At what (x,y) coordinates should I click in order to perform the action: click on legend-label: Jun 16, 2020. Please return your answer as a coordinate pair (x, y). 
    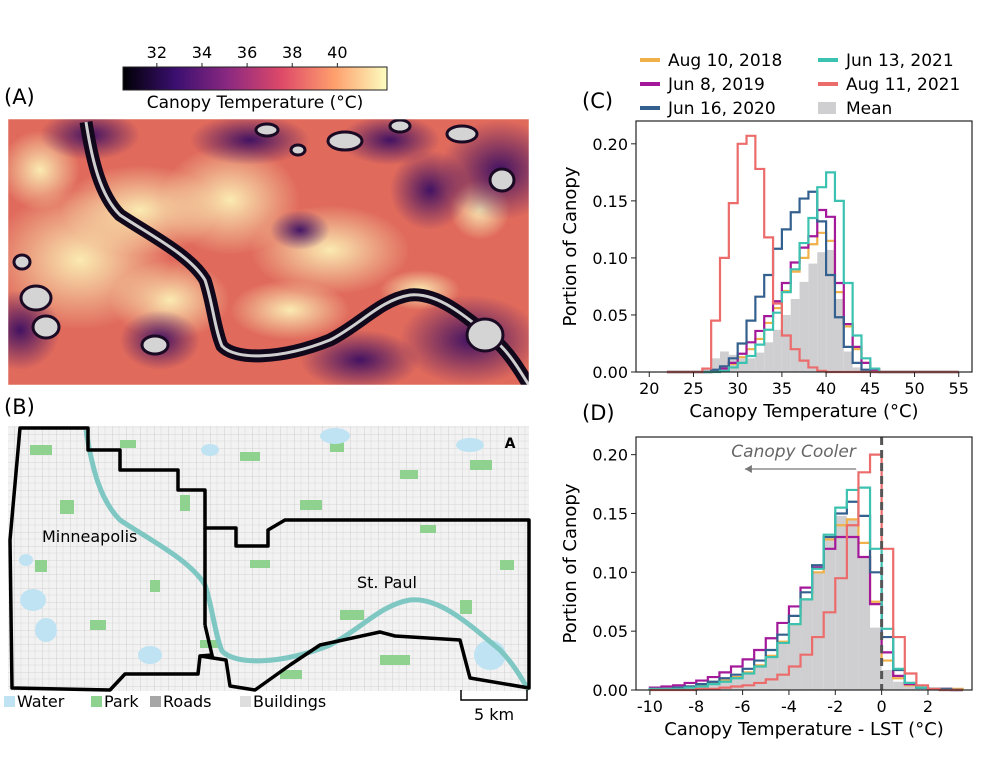
    Looking at the image, I should click on (721, 109).